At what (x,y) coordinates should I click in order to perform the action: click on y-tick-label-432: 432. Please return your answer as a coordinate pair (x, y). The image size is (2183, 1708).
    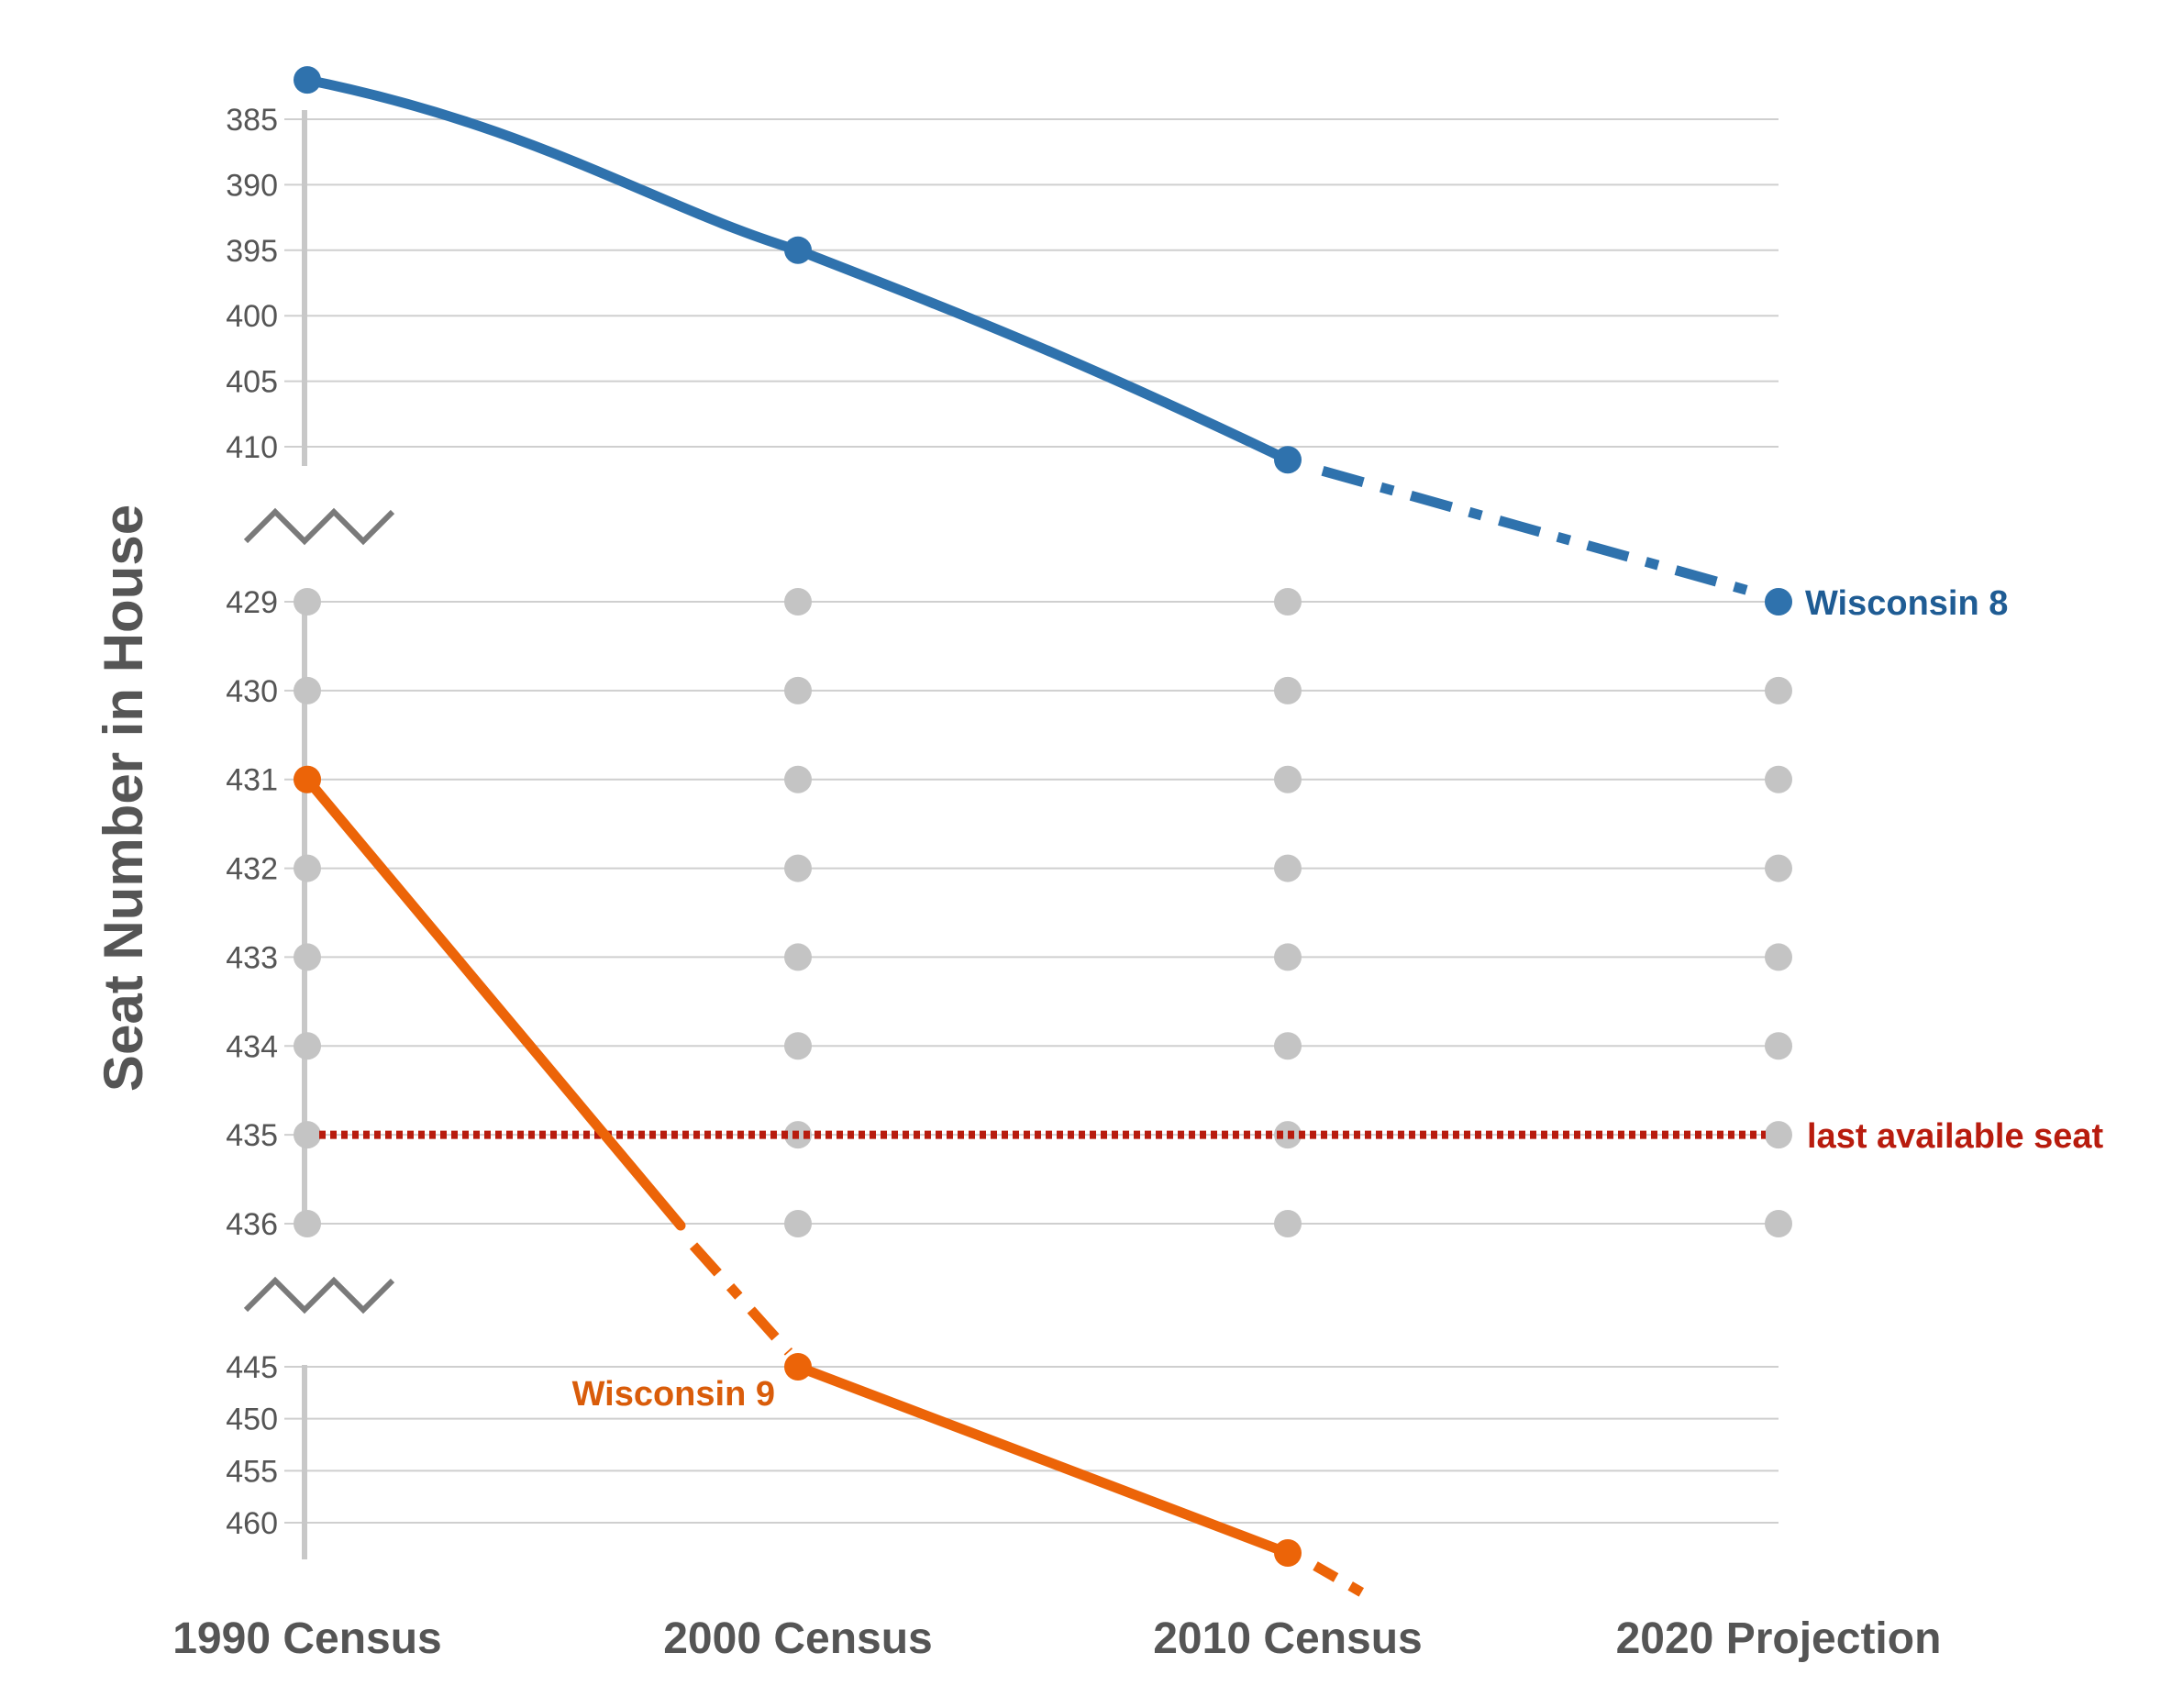
    Looking at the image, I should click on (252, 869).